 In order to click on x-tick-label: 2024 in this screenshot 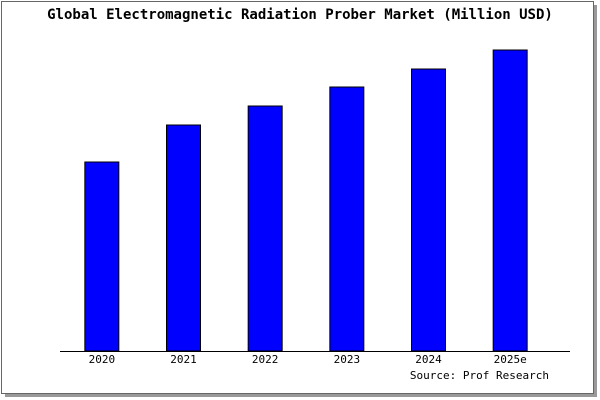, I will do `click(428, 359)`.